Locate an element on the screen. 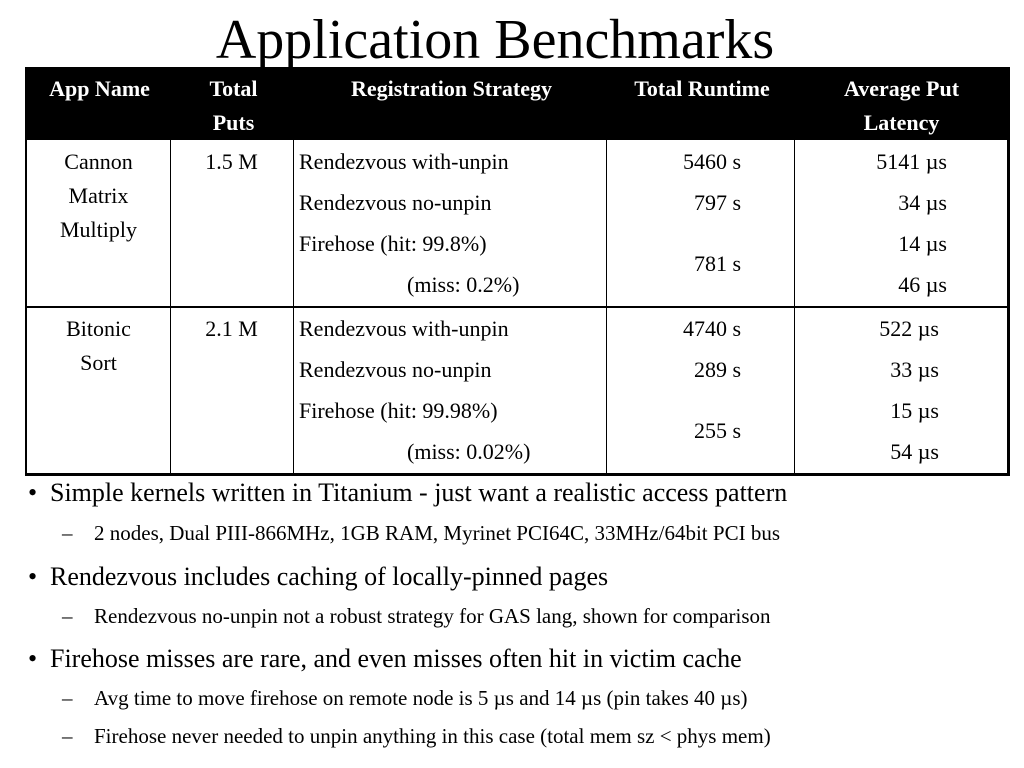  header-app-name: App Name is located at coordinates (99, 89).